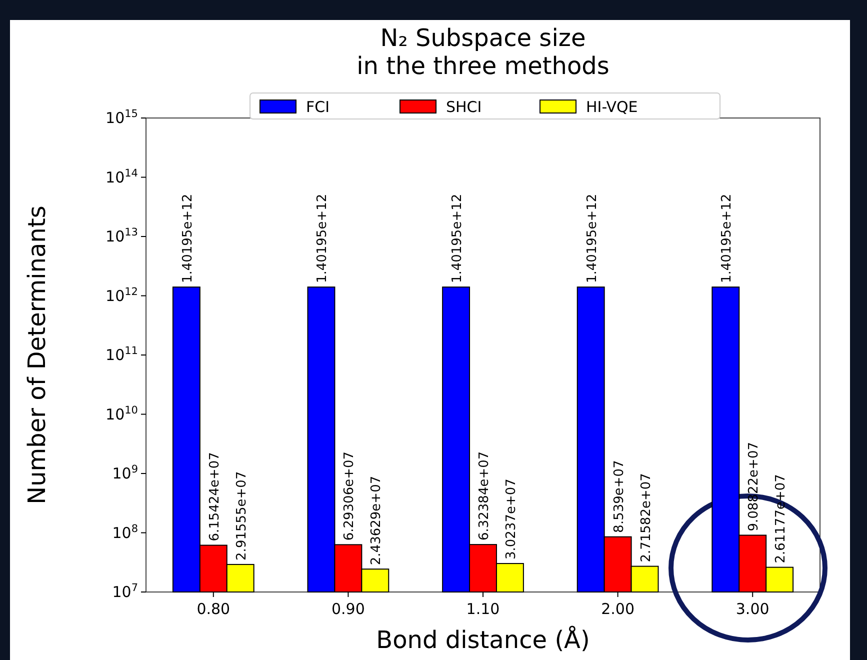 This screenshot has height=660, width=867. Describe the element at coordinates (242, 515) in the screenshot. I see `data-label: 2.91555e+07` at that location.